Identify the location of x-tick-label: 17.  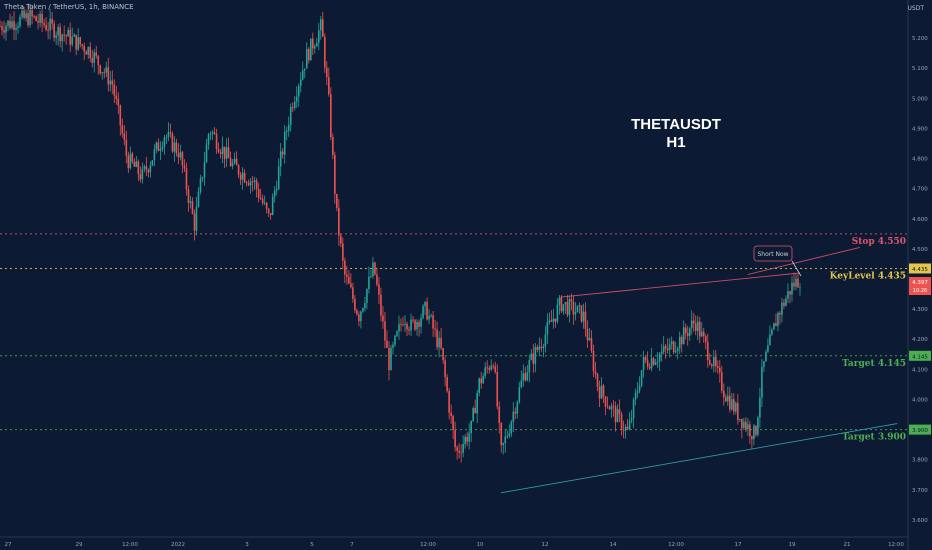
(738, 545).